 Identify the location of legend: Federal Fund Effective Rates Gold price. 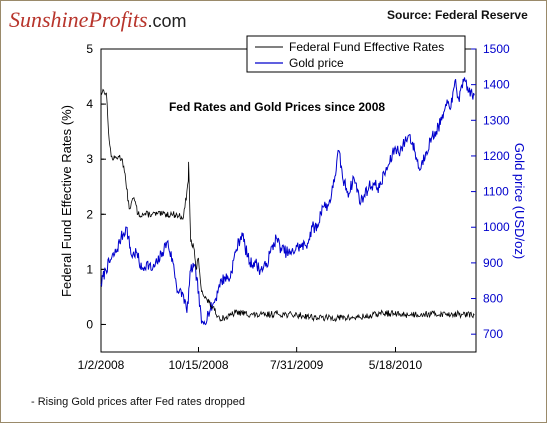
(356, 54).